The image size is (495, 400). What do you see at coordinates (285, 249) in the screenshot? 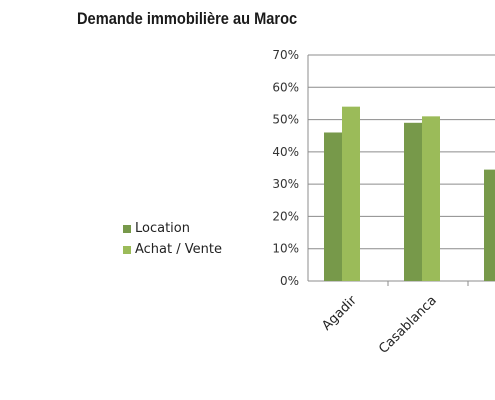
I see `y-tick-label: 10%` at bounding box center [285, 249].